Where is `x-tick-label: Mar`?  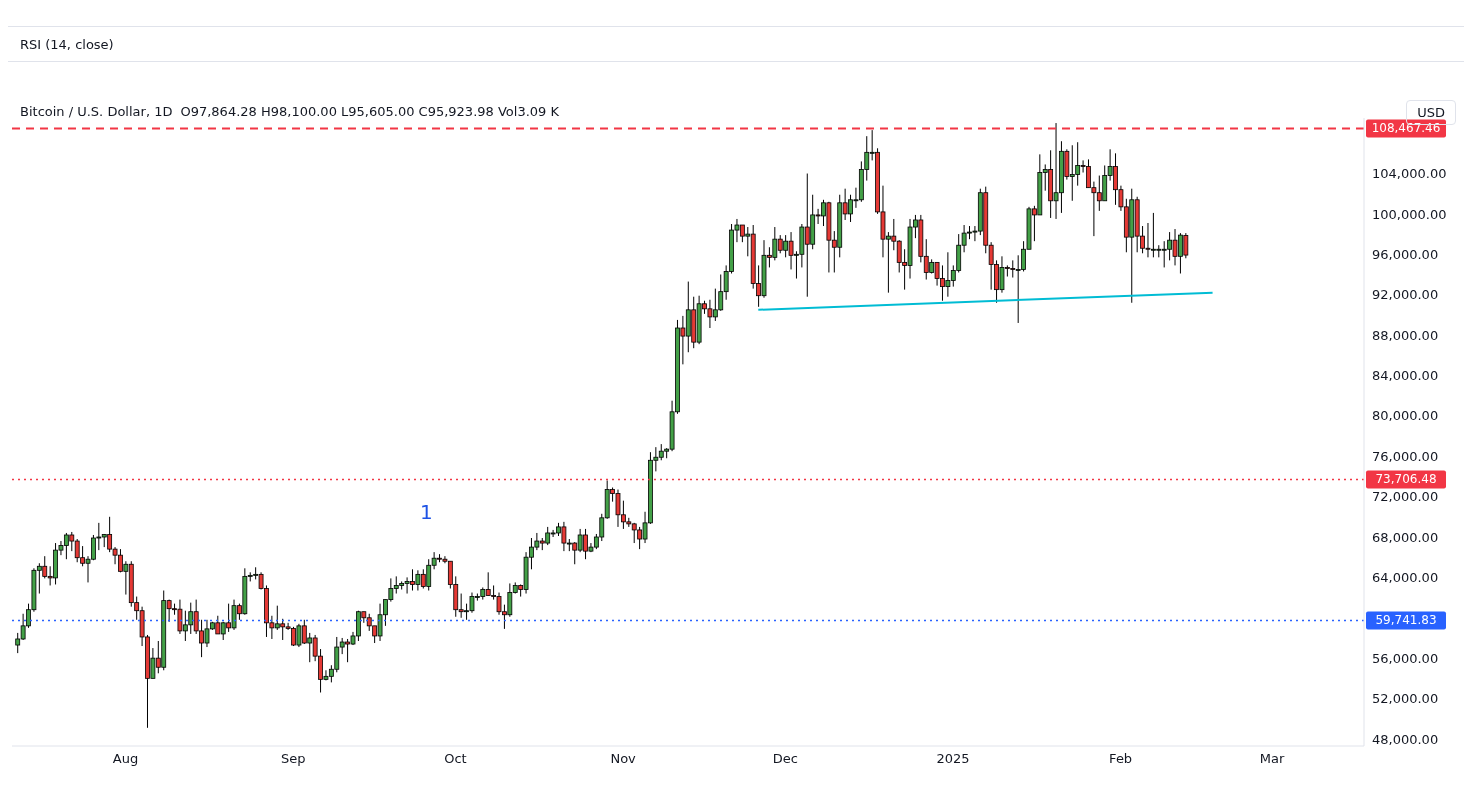
x-tick-label: Mar is located at coordinates (1272, 759).